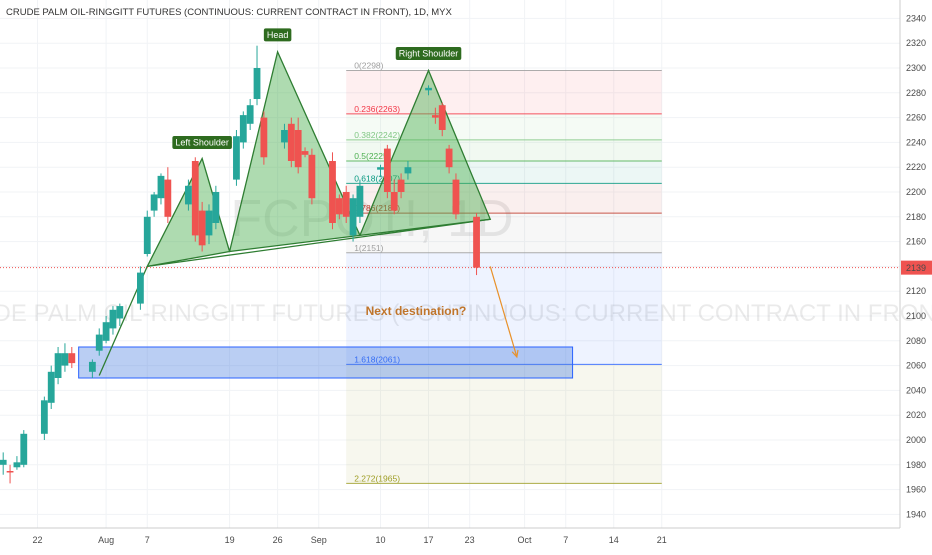 The height and width of the screenshot is (555, 932). I want to click on tag-right-shoulder: Right Shoulder, so click(428, 53).